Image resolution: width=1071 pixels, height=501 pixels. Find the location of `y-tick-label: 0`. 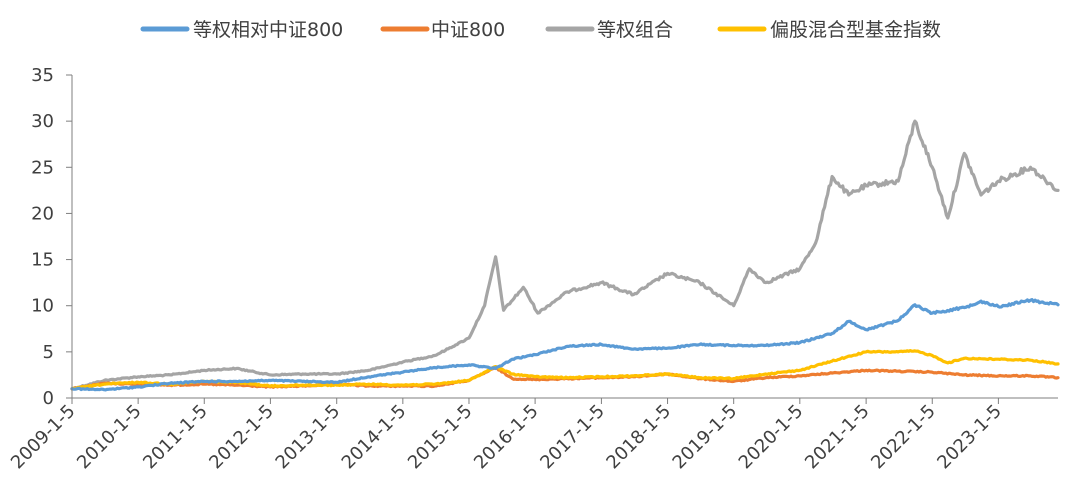

y-tick-label: 0 is located at coordinates (48, 398).